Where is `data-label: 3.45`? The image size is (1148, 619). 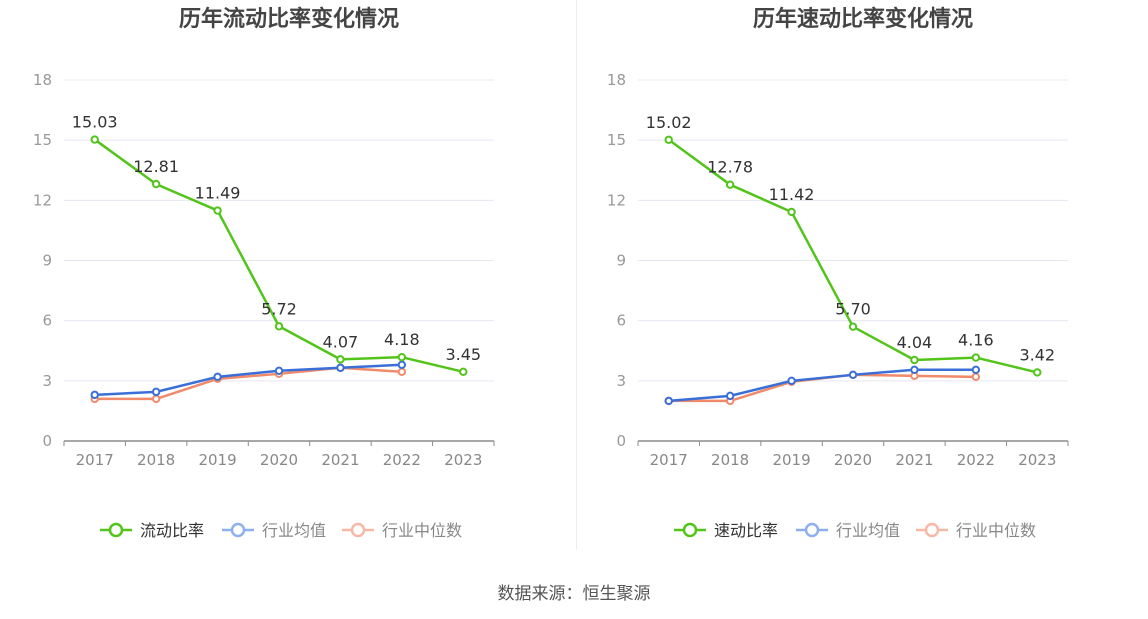
data-label: 3.45 is located at coordinates (463, 354).